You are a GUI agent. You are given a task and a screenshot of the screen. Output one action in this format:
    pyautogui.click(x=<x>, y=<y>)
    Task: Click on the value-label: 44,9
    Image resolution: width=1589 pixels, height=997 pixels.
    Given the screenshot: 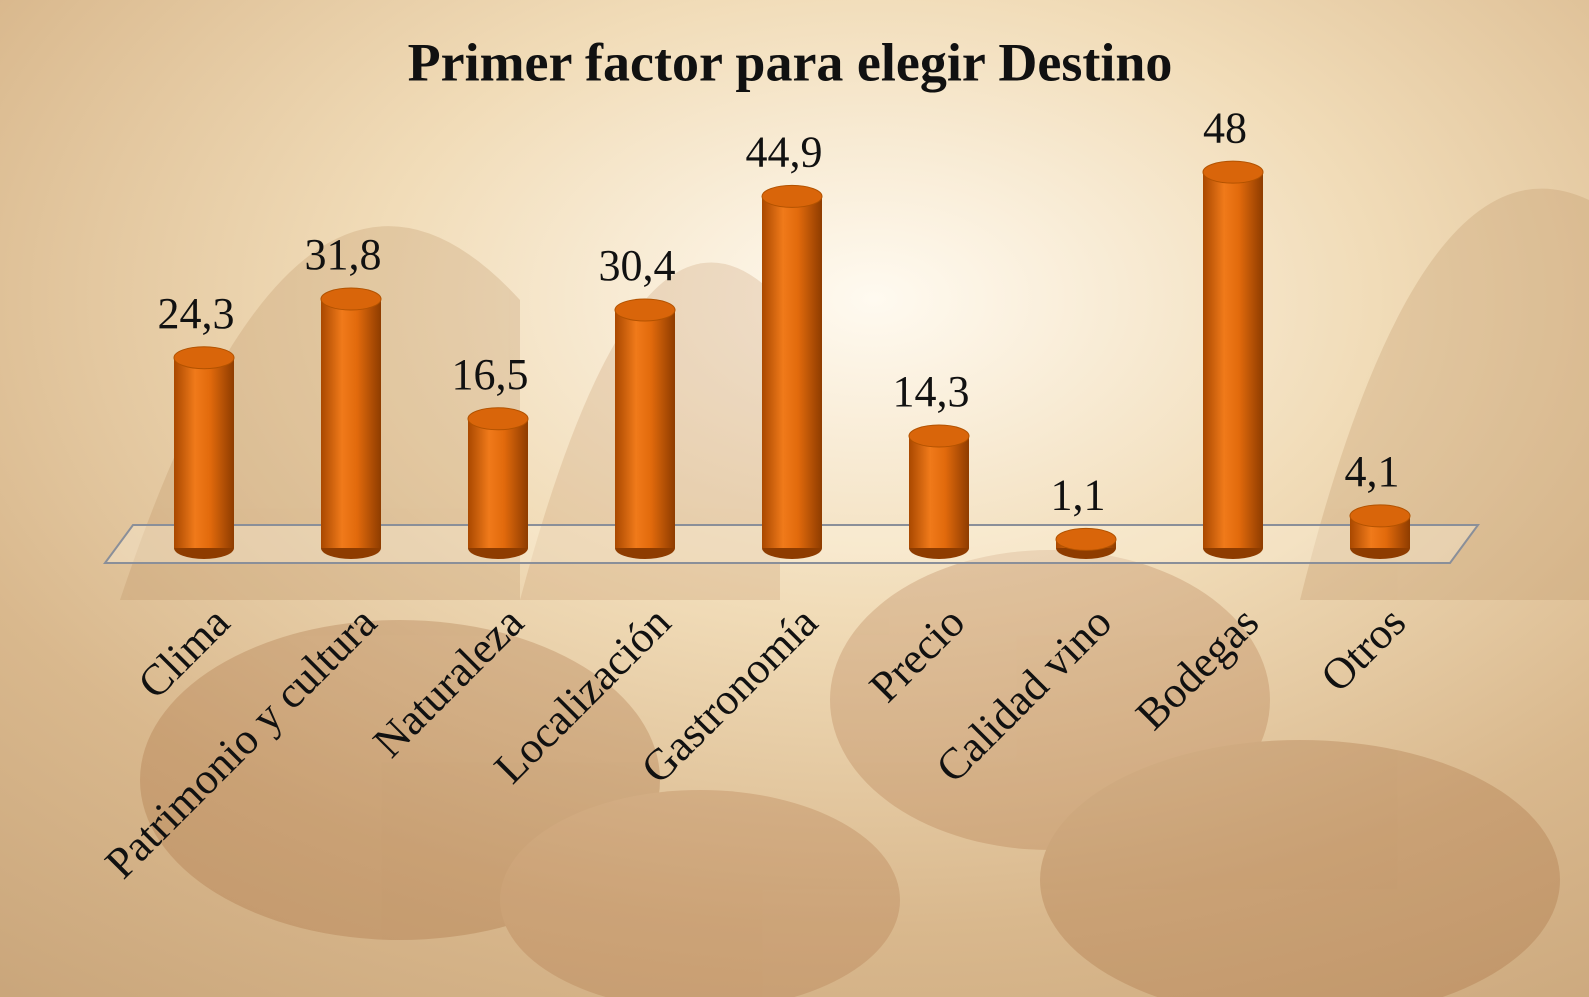 What is the action you would take?
    pyautogui.click(x=784, y=152)
    